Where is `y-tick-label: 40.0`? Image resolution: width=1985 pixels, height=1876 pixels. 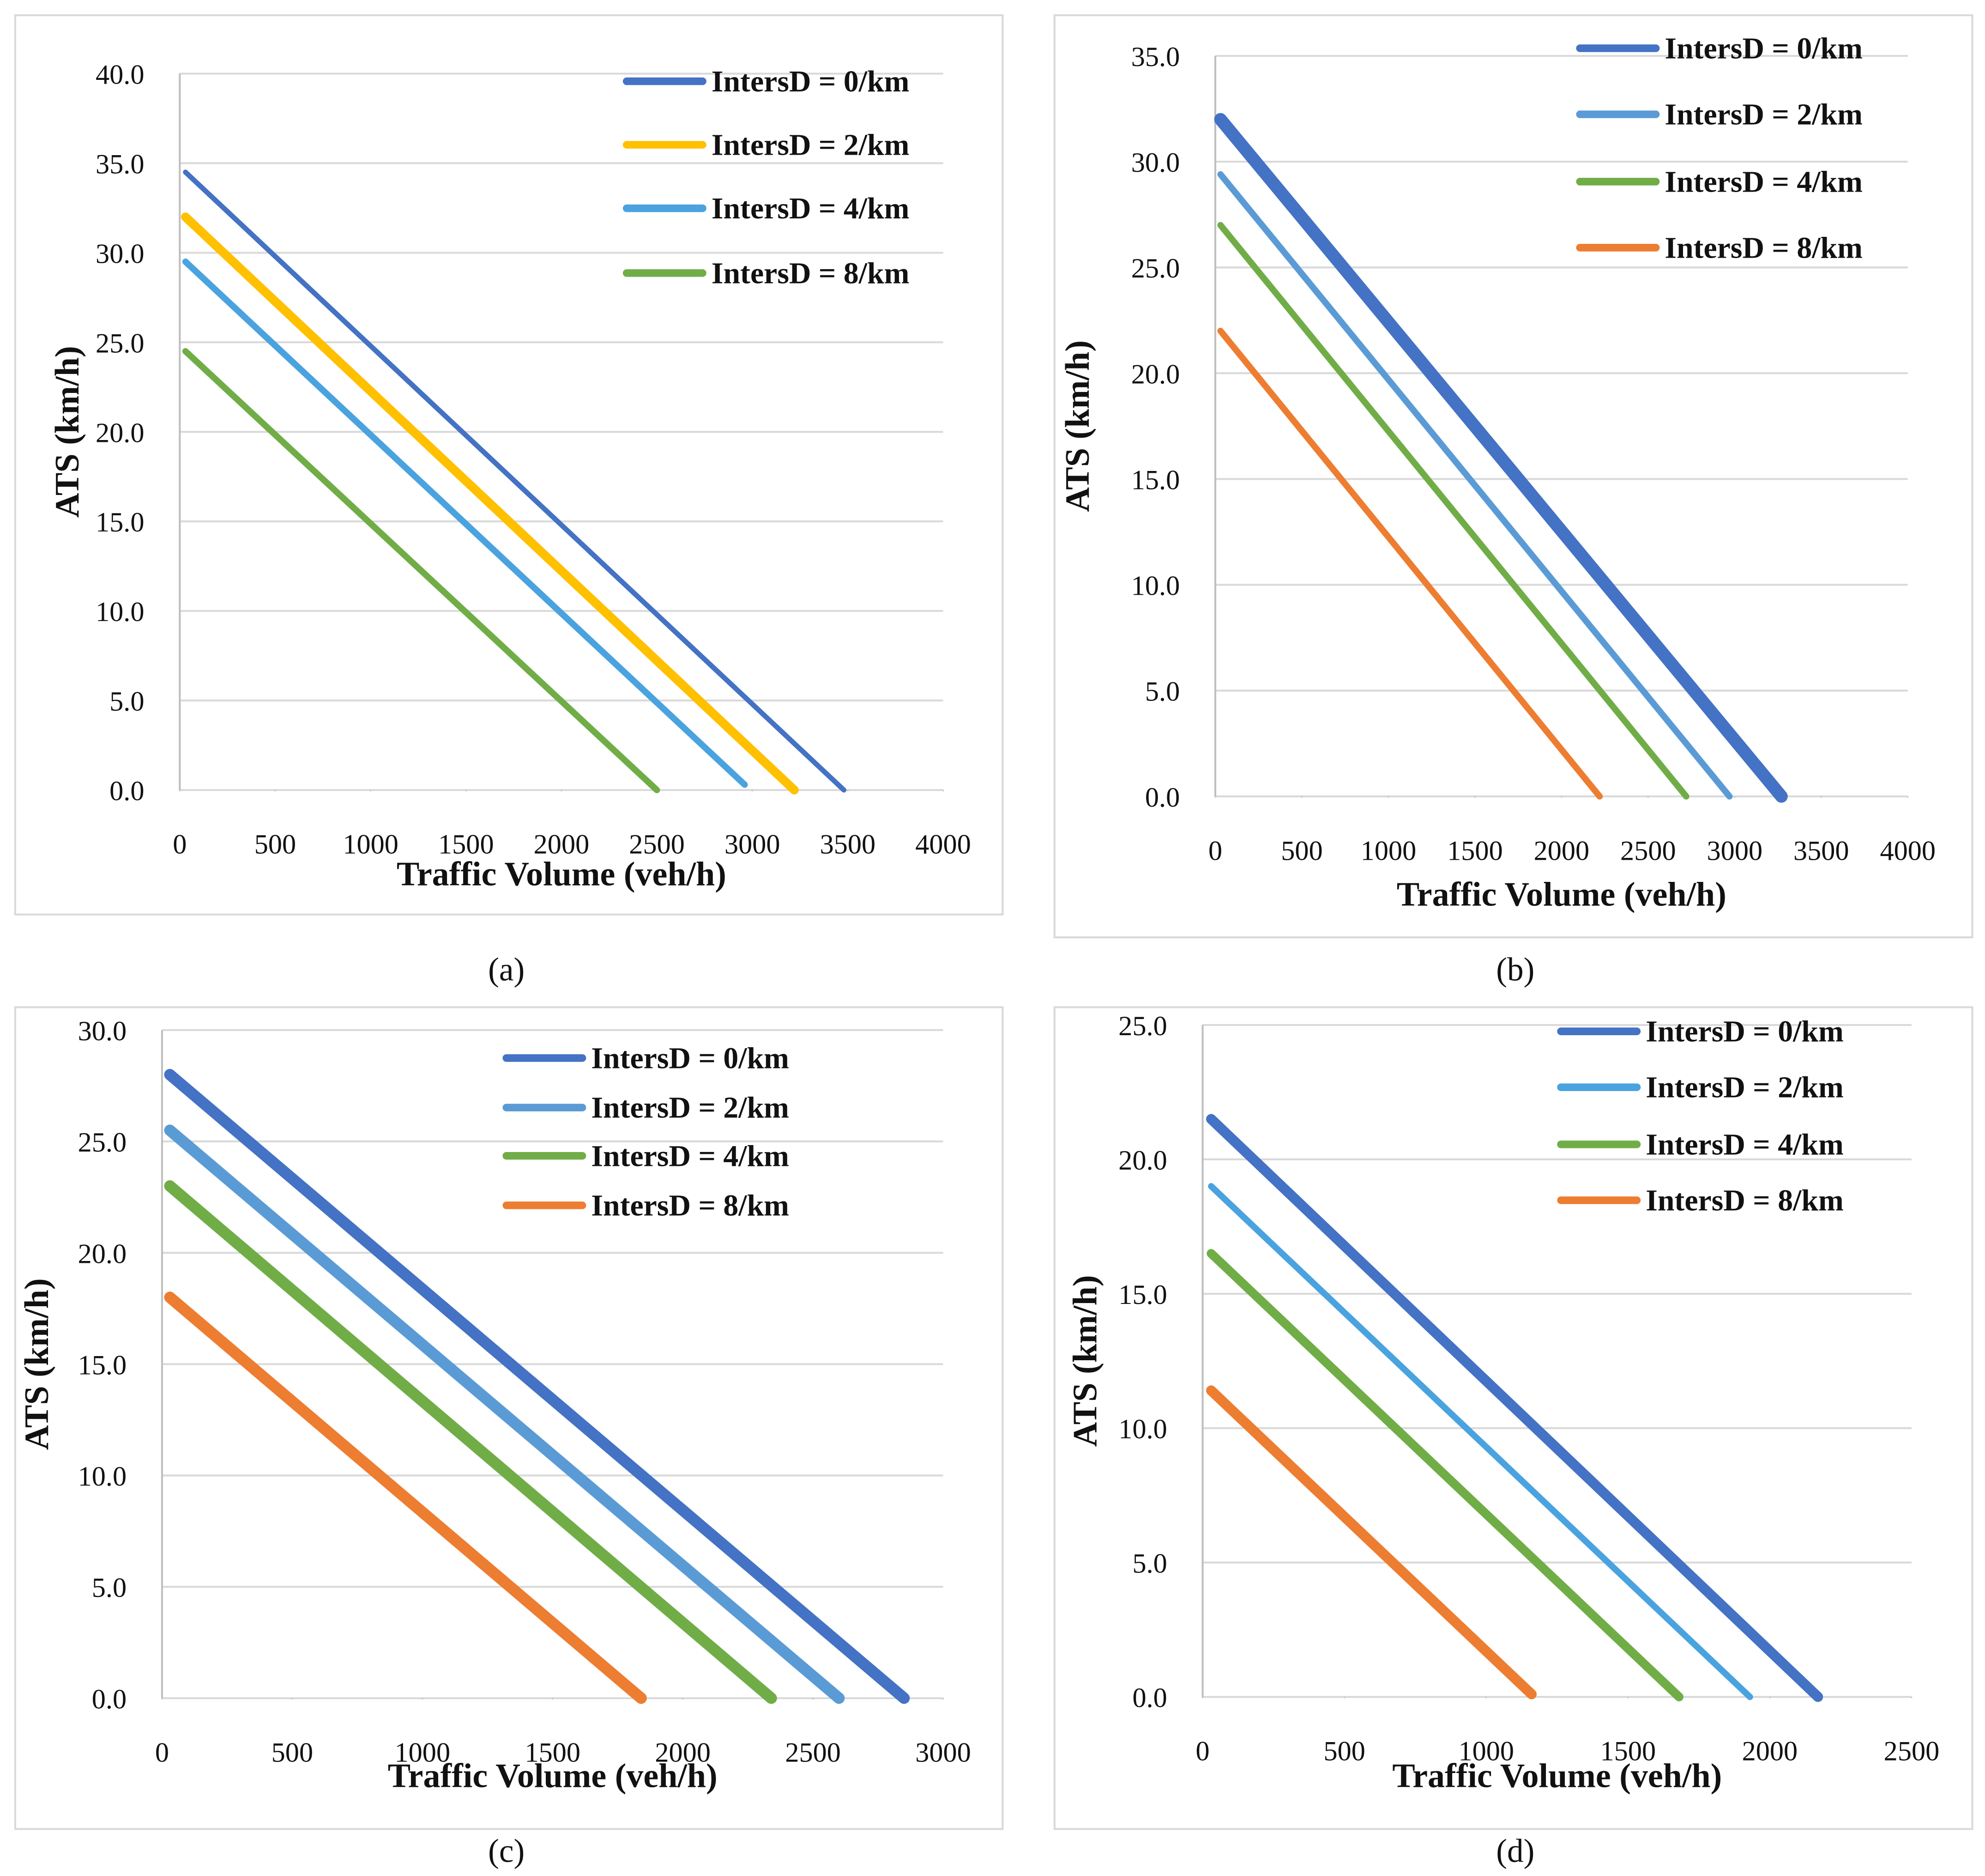
y-tick-label: 40.0 is located at coordinates (120, 74).